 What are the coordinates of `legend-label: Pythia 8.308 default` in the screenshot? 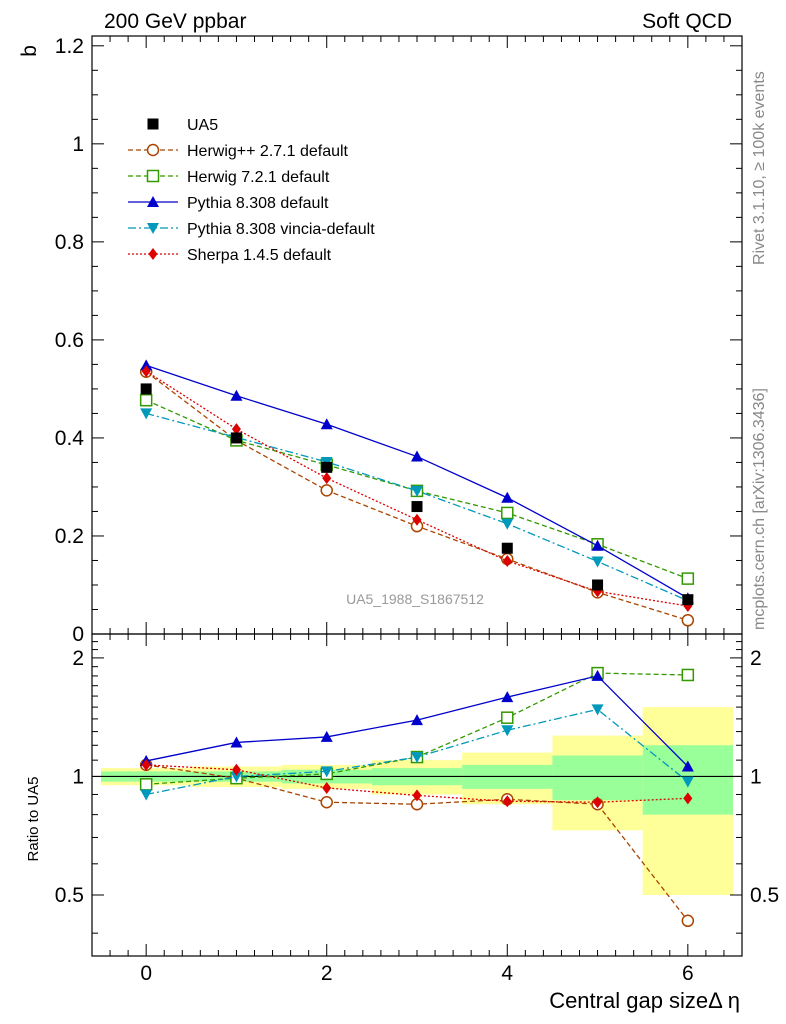 It's located at (258, 203).